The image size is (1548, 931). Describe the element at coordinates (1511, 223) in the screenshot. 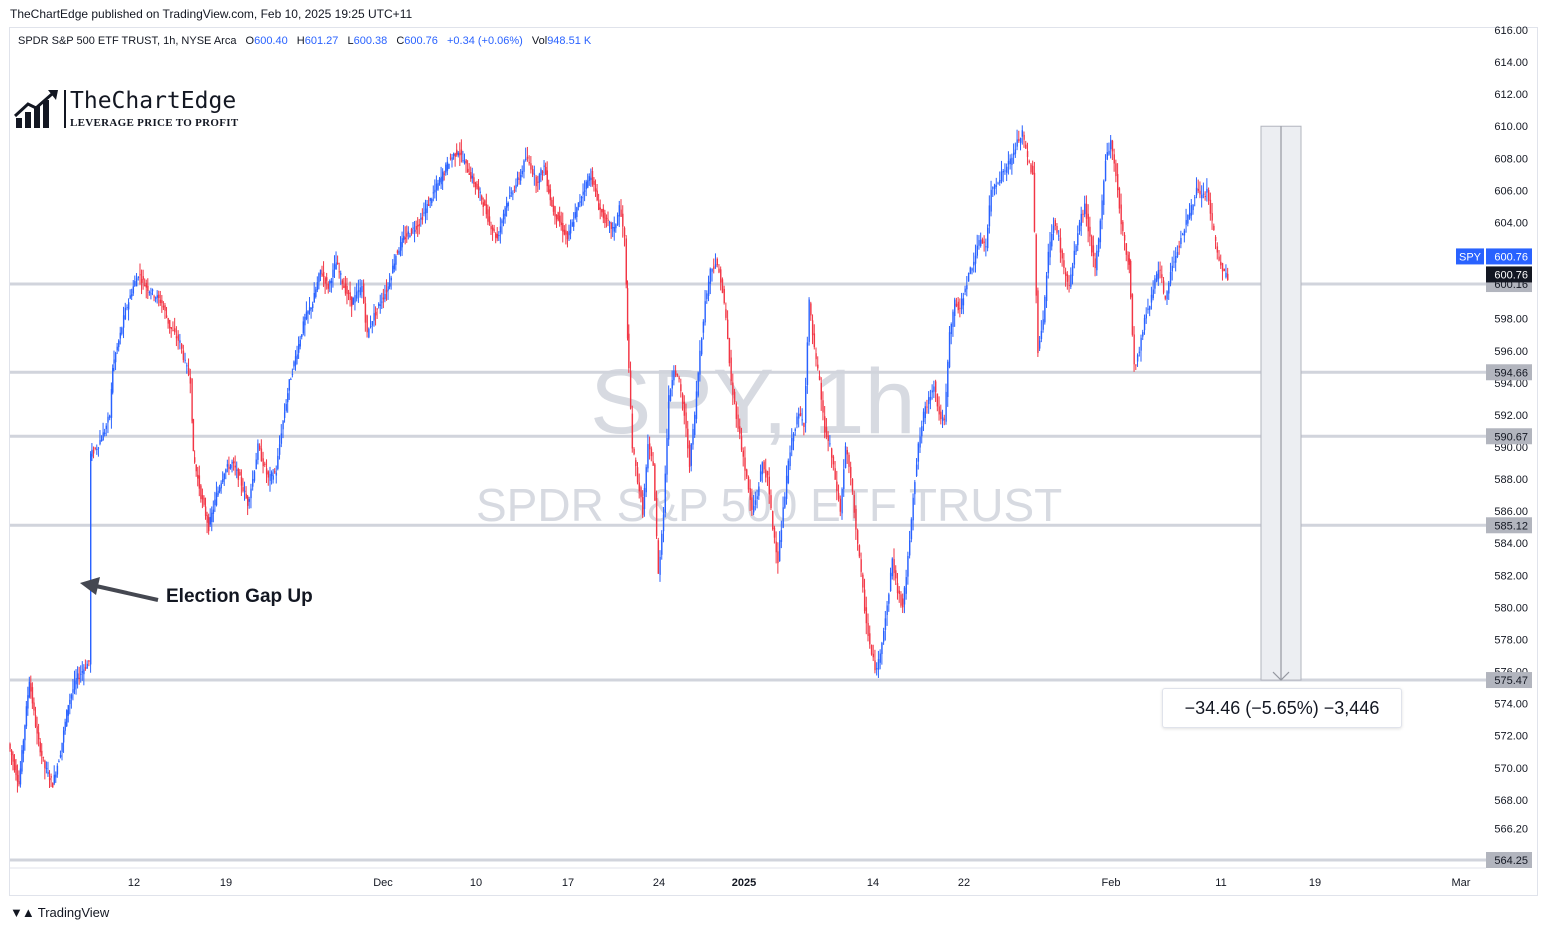

I see `y-tick-label: 604.00` at that location.